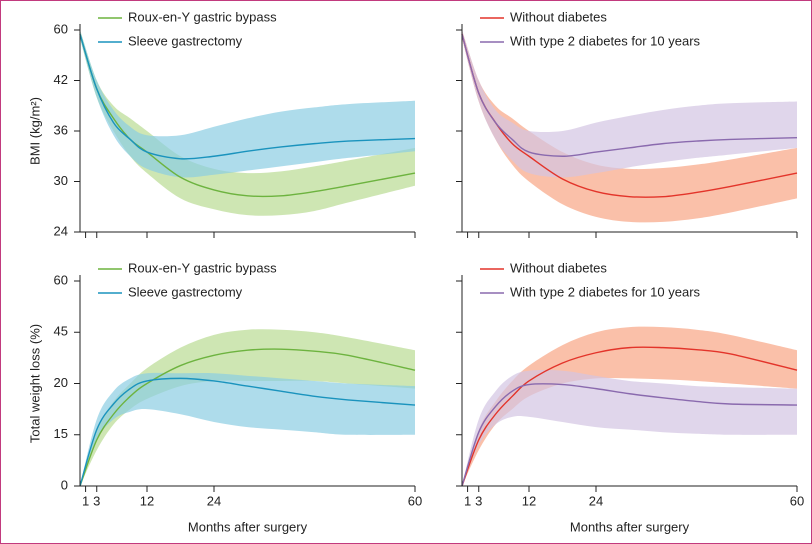 The width and height of the screenshot is (812, 544). What do you see at coordinates (64, 484) in the screenshot?
I see `y-tick-label: 0` at bounding box center [64, 484].